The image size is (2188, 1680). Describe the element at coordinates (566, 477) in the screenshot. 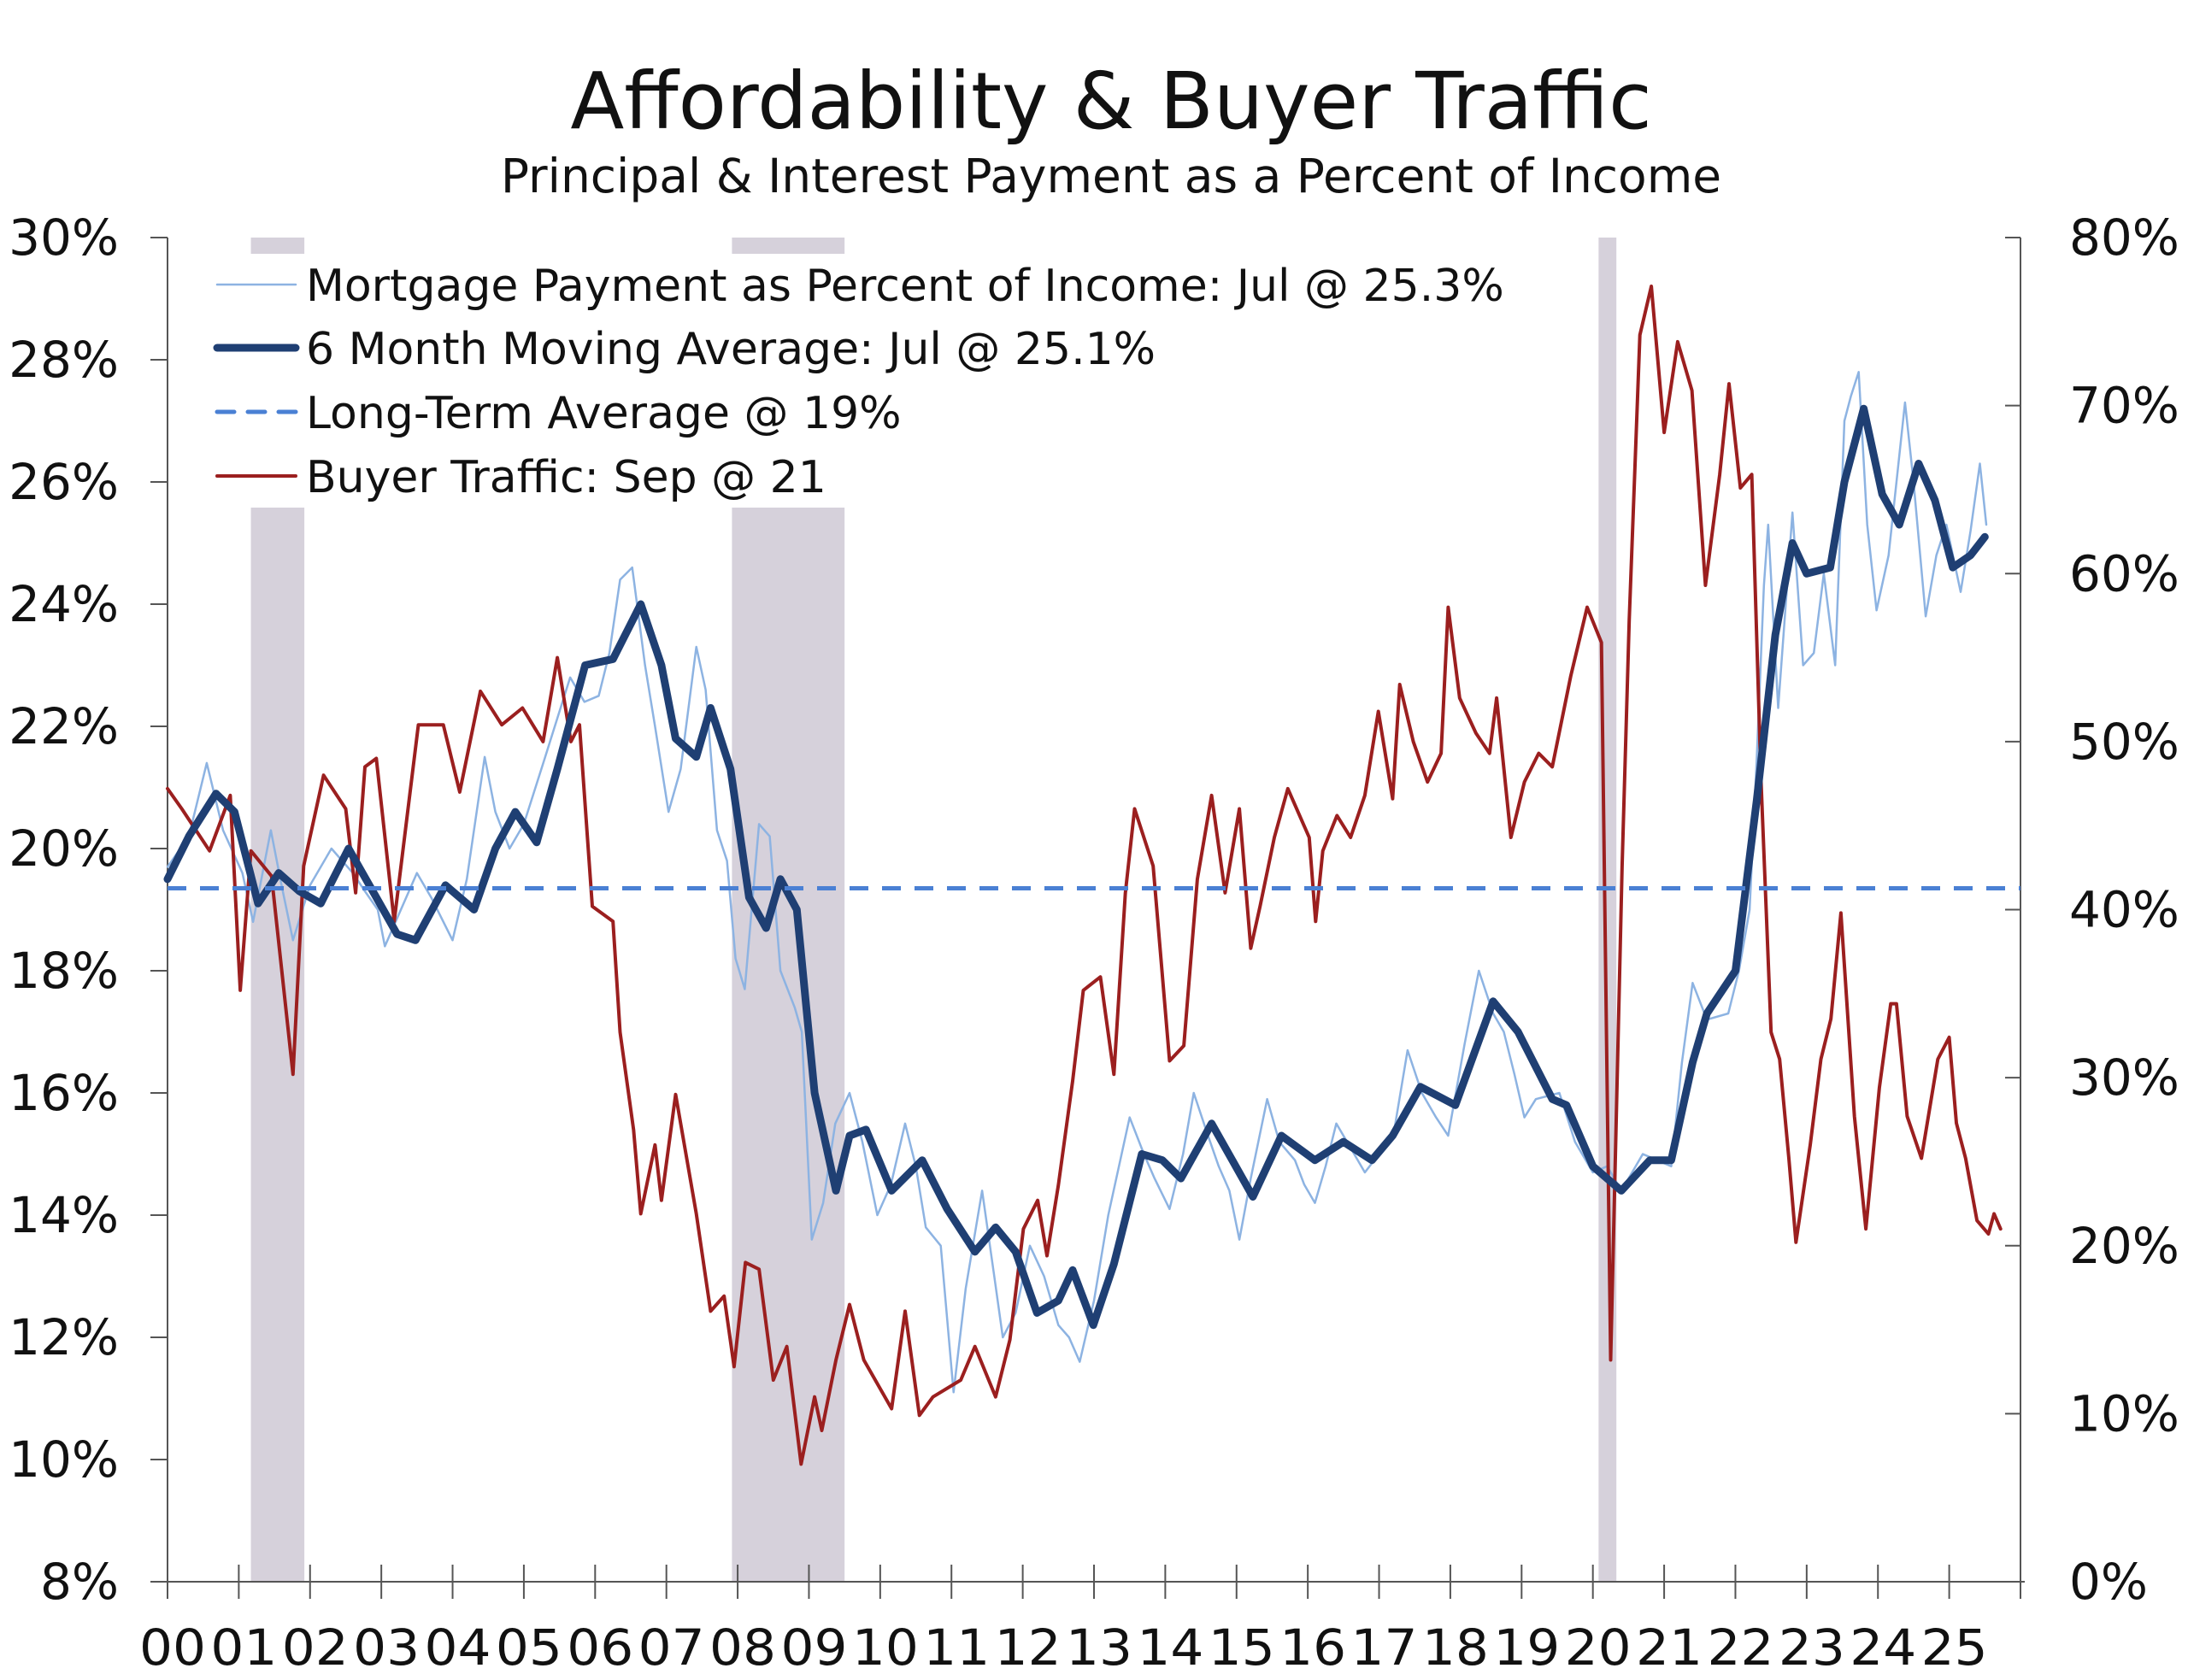

I see `legend-label: Buyer Traffic: Sep @ 21` at that location.